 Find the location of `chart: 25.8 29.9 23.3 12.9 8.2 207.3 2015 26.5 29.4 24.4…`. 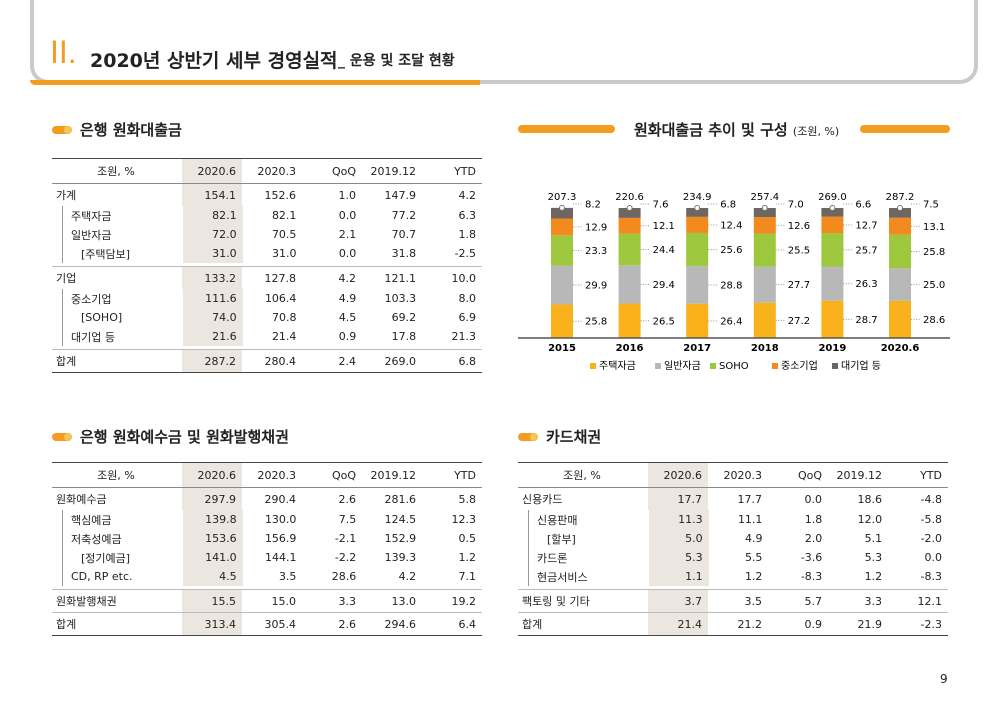

chart: 25.8 29.9 23.3 12.9 8.2 207.3 2015 26.5 29.4 24.4… is located at coordinates (734, 282).